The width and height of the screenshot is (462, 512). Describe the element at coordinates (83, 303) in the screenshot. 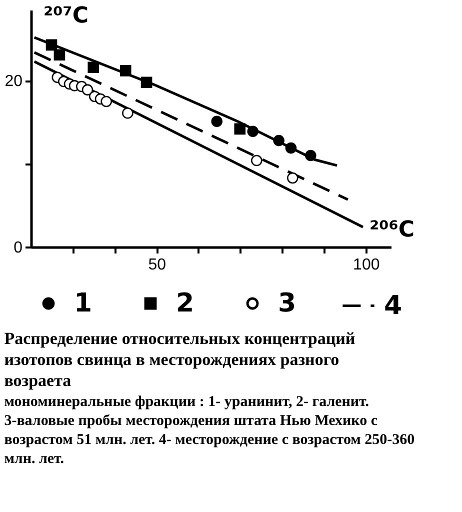

I see `legend-label: 1` at that location.